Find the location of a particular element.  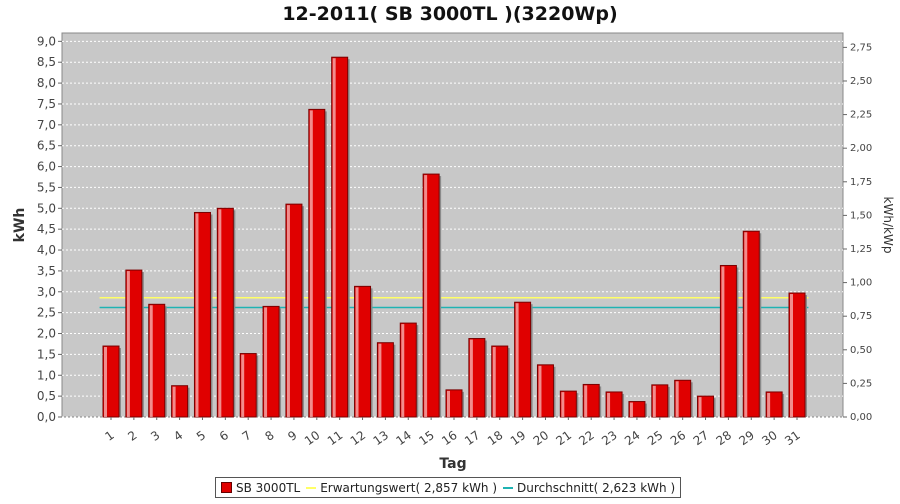

y-tick-label: 6,0 is located at coordinates (46, 167).